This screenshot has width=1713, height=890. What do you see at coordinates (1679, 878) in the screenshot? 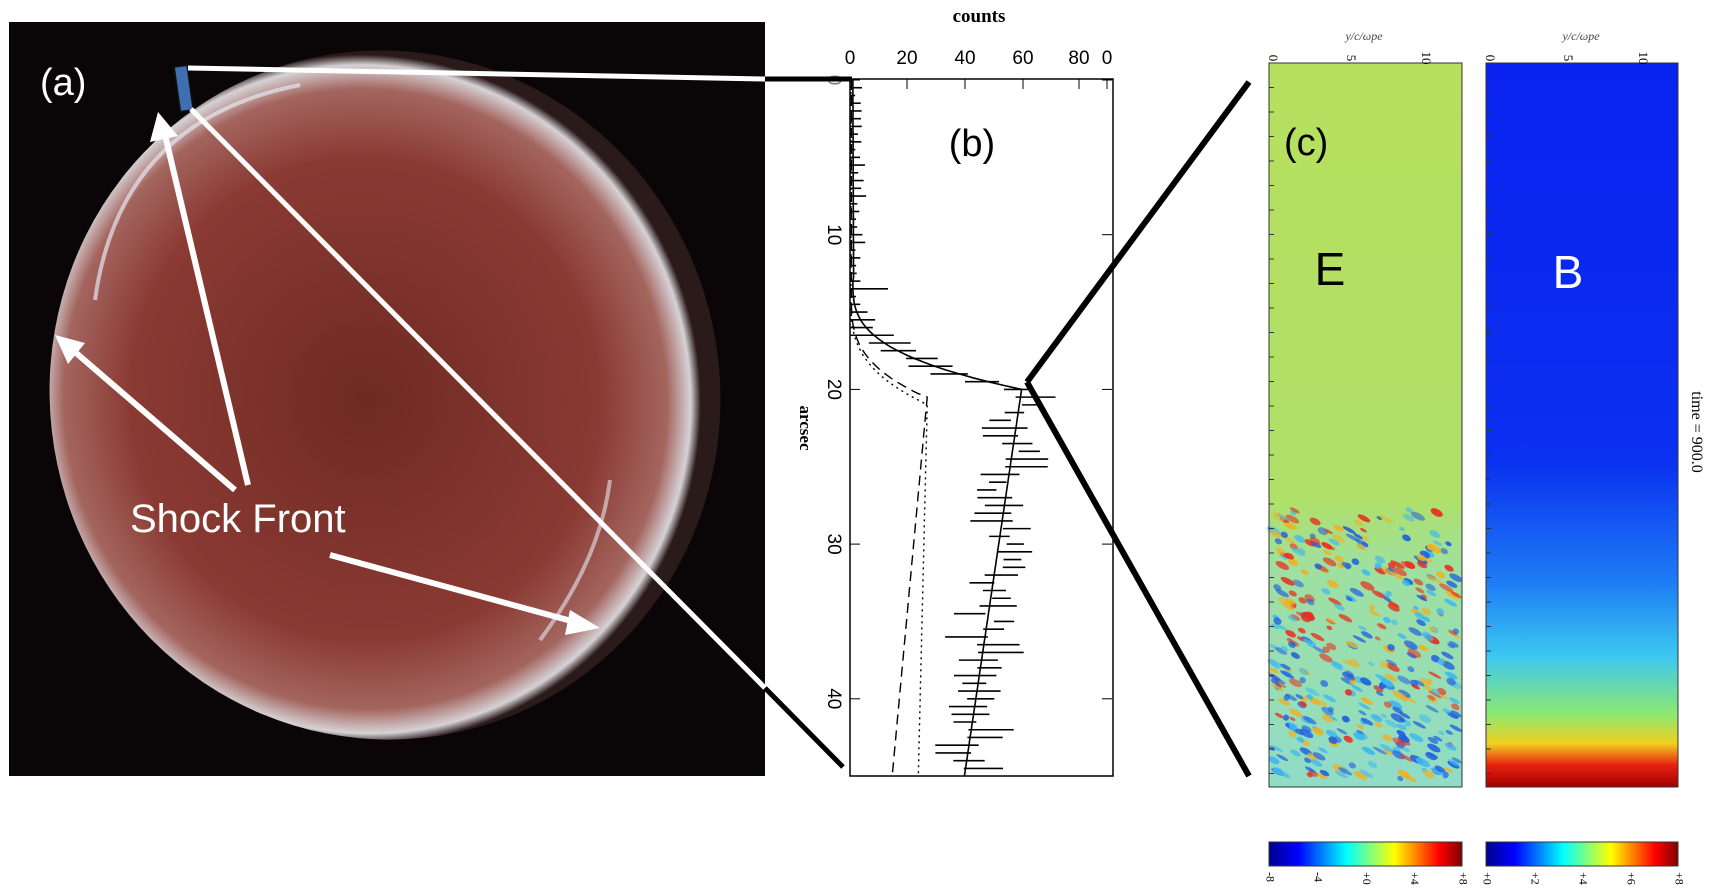
I see `colorbar-label: +8` at bounding box center [1679, 878].